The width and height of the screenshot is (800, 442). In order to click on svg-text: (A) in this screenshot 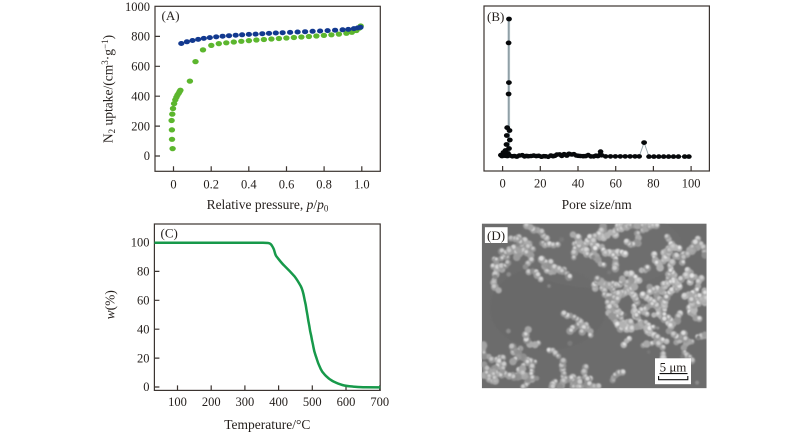, I will do `click(171, 15)`.